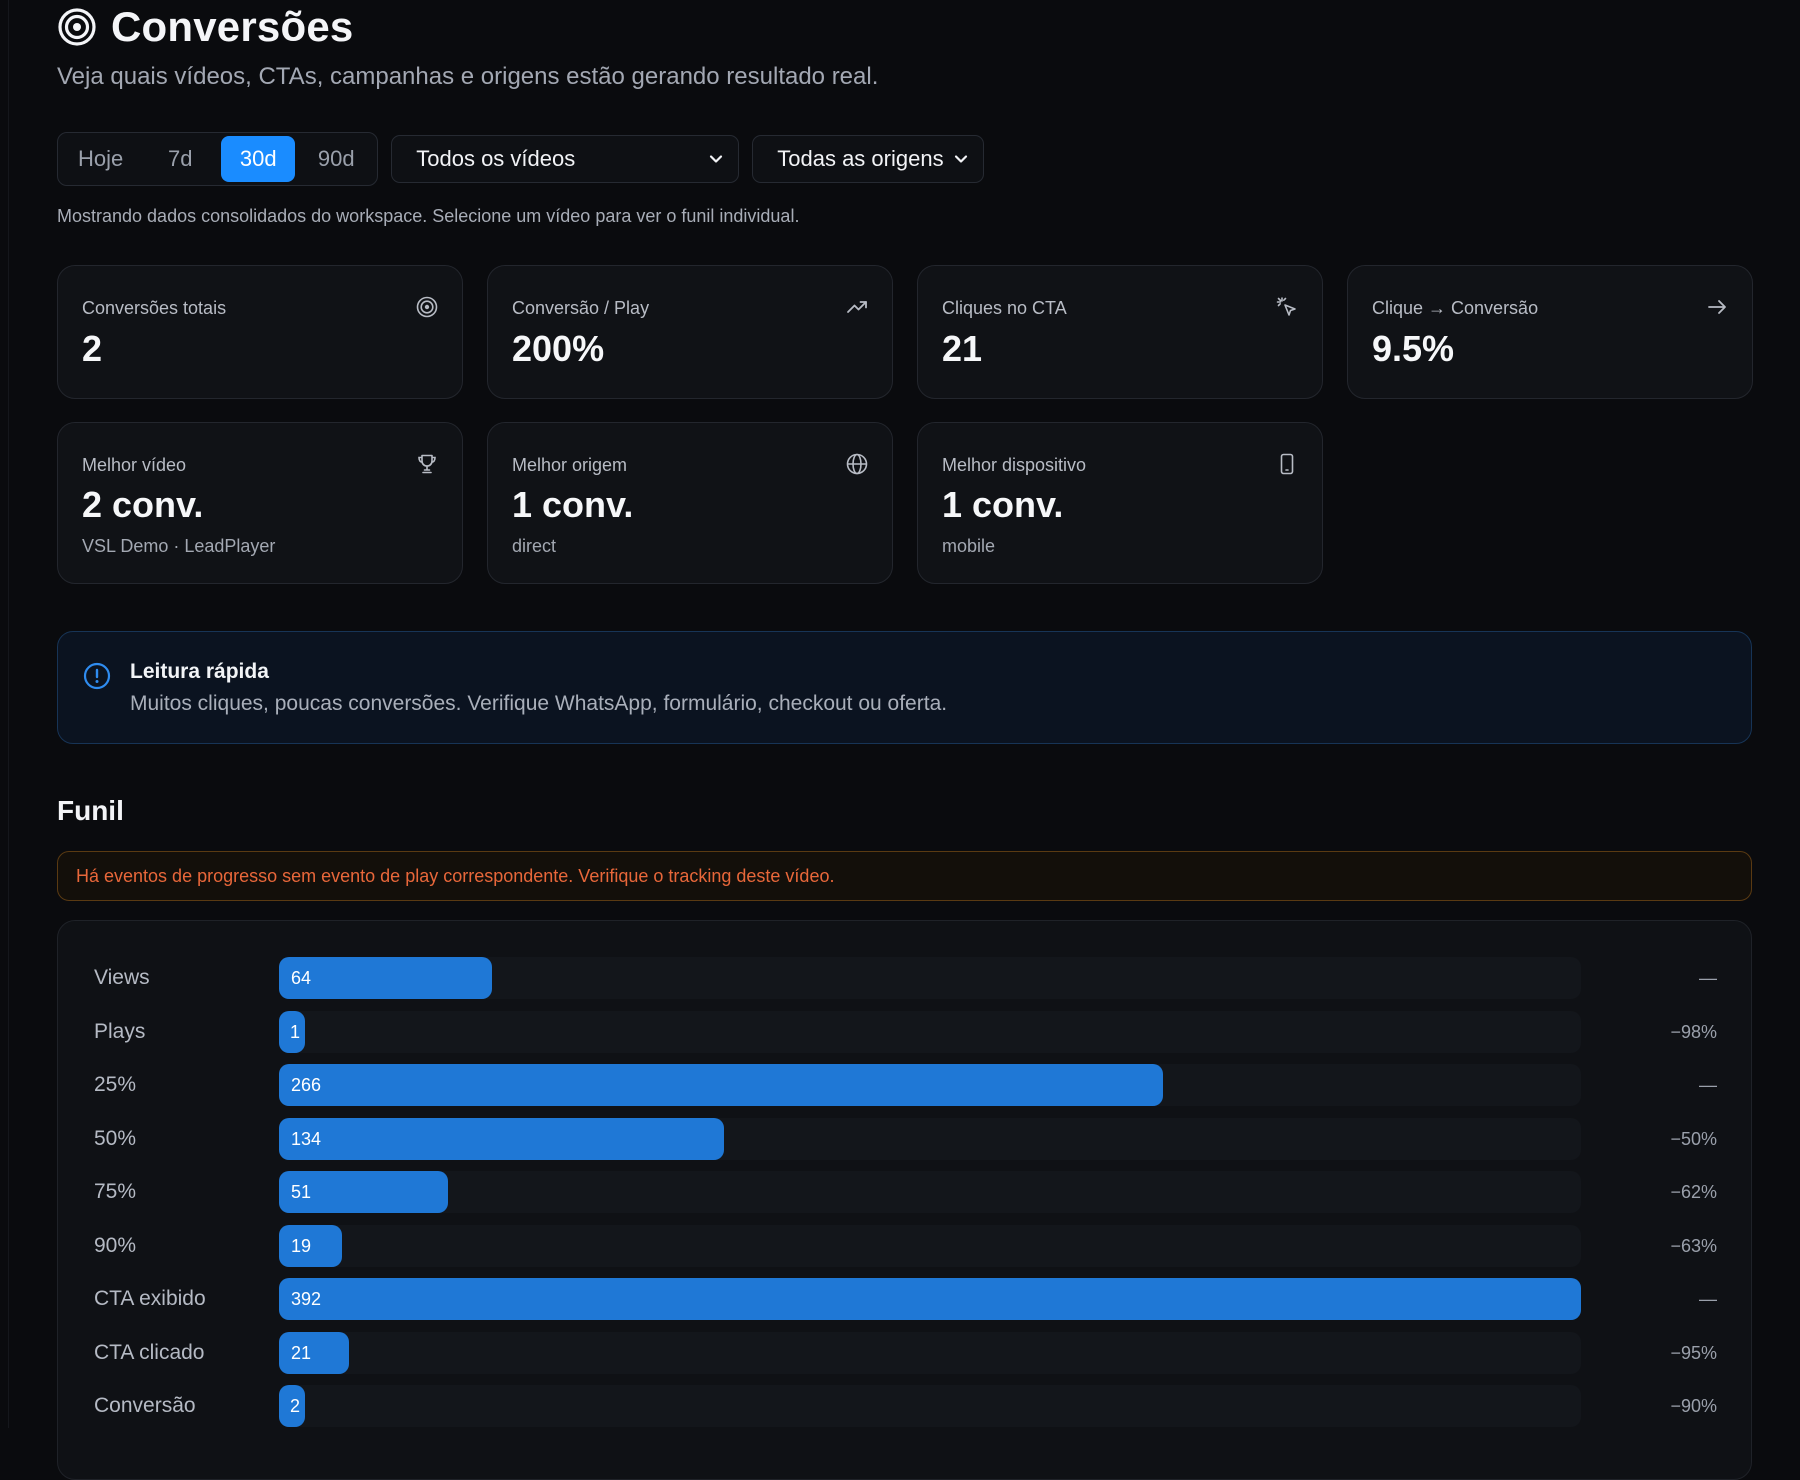 The height and width of the screenshot is (1480, 1800). What do you see at coordinates (534, 546) in the screenshot?
I see `best-detail: direct` at bounding box center [534, 546].